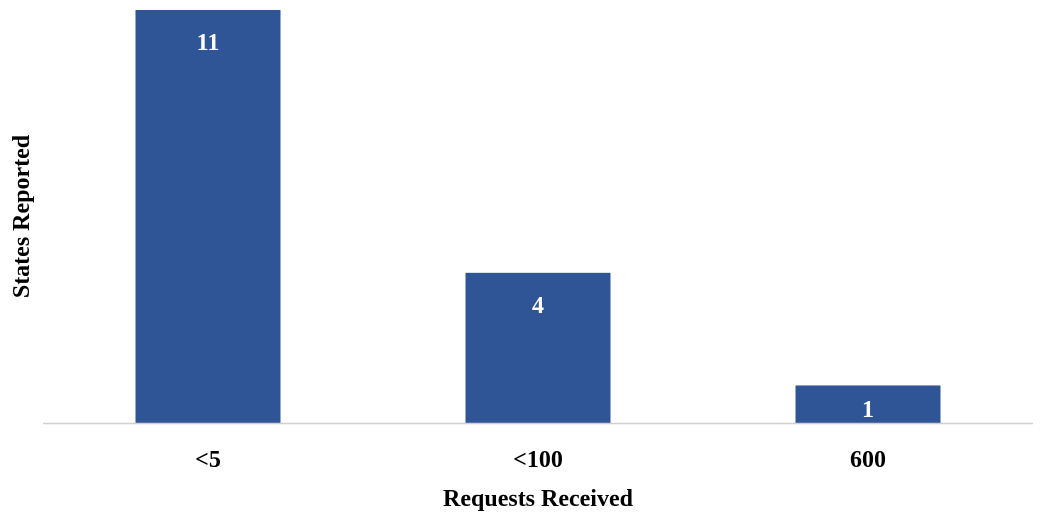 The width and height of the screenshot is (1047, 514). I want to click on y-axis-title: States Reported, so click(22, 216).